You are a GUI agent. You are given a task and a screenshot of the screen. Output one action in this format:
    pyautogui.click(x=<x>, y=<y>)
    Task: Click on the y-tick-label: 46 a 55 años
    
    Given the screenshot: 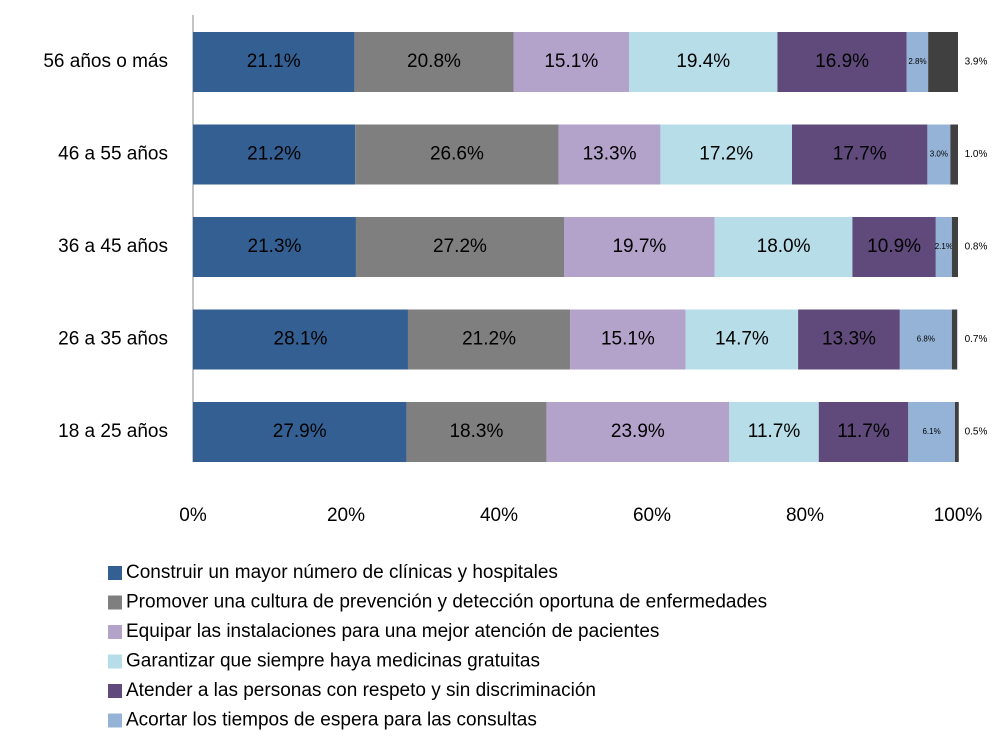 What is the action you would take?
    pyautogui.click(x=113, y=154)
    